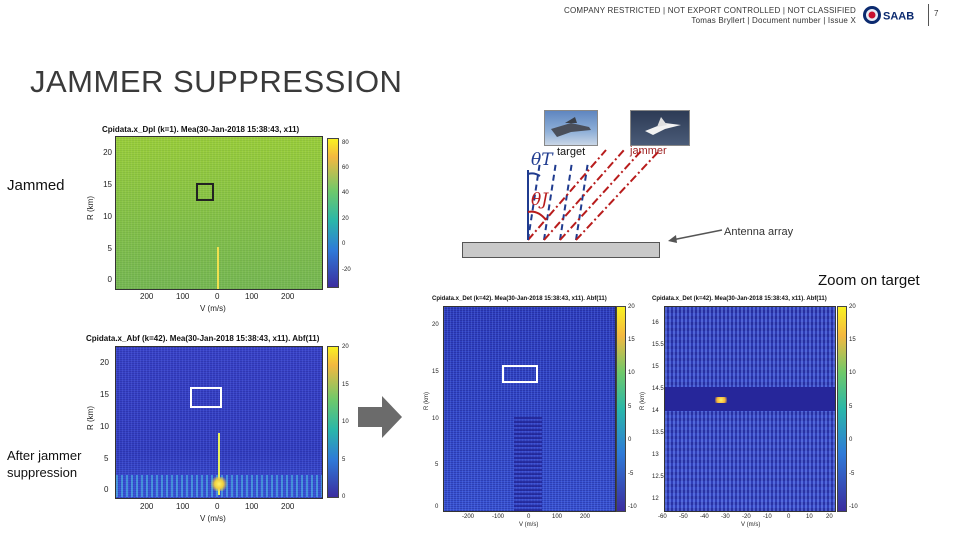  What do you see at coordinates (767, 517) in the screenshot?
I see `det2-xtick: -10` at bounding box center [767, 517].